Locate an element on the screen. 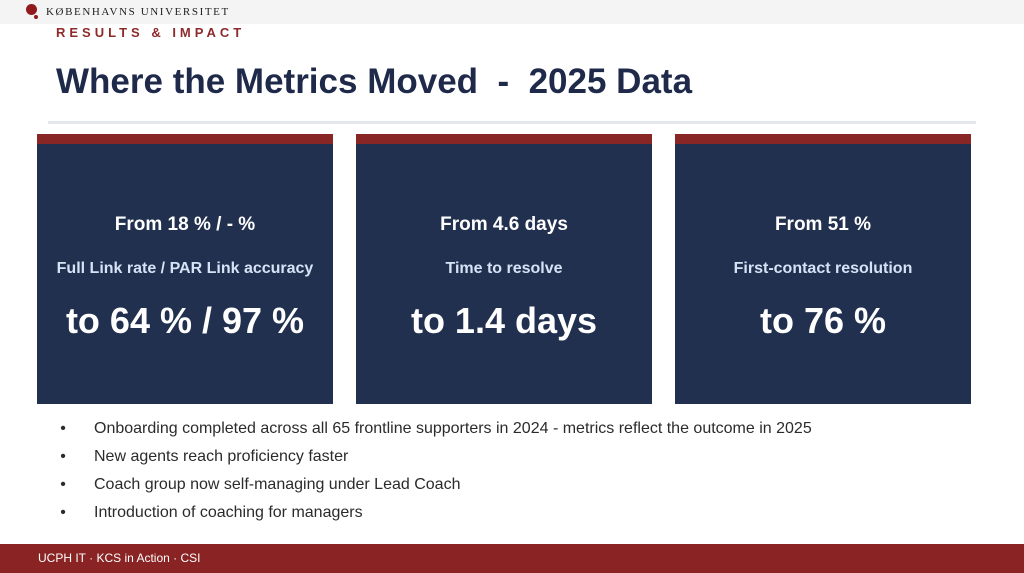  bullet-text: New agents reach proficiency faster is located at coordinates (221, 456).